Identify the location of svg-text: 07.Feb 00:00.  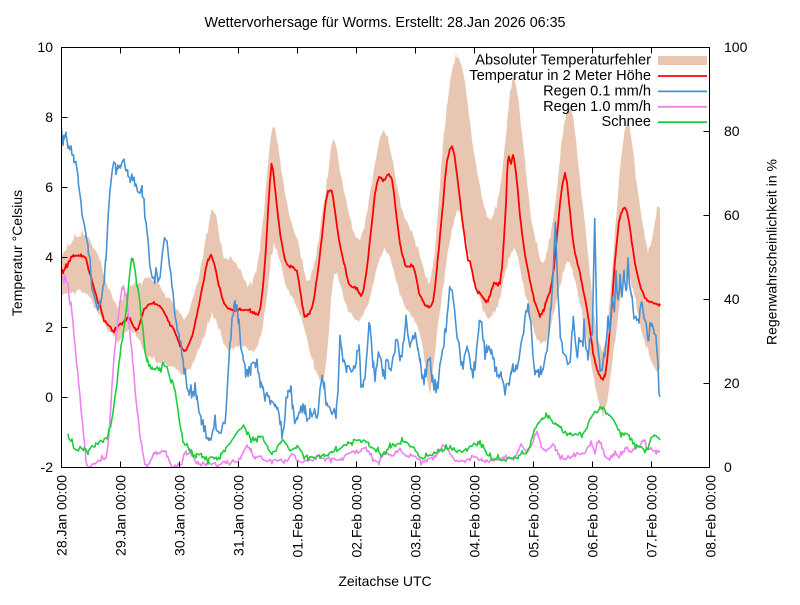
(651, 516).